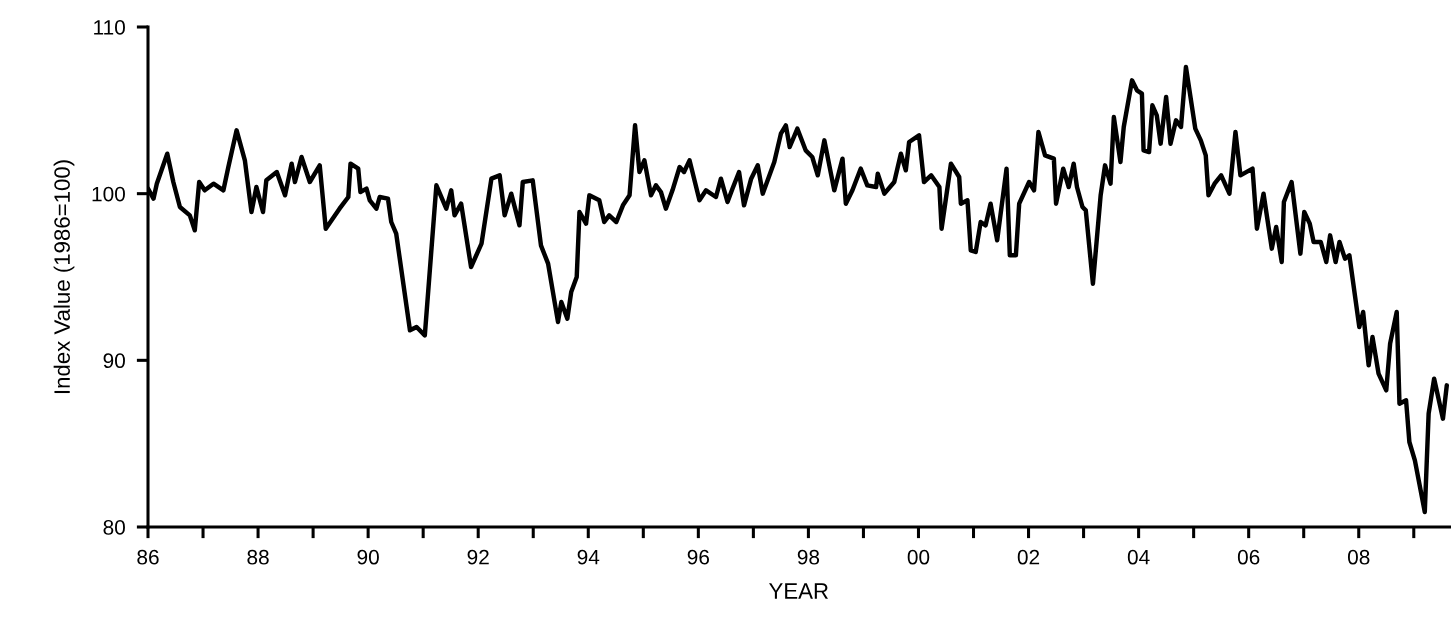 Image resolution: width=1451 pixels, height=641 pixels. Describe the element at coordinates (64, 277) in the screenshot. I see `y-axis-title: Index Value (1986=100)` at that location.